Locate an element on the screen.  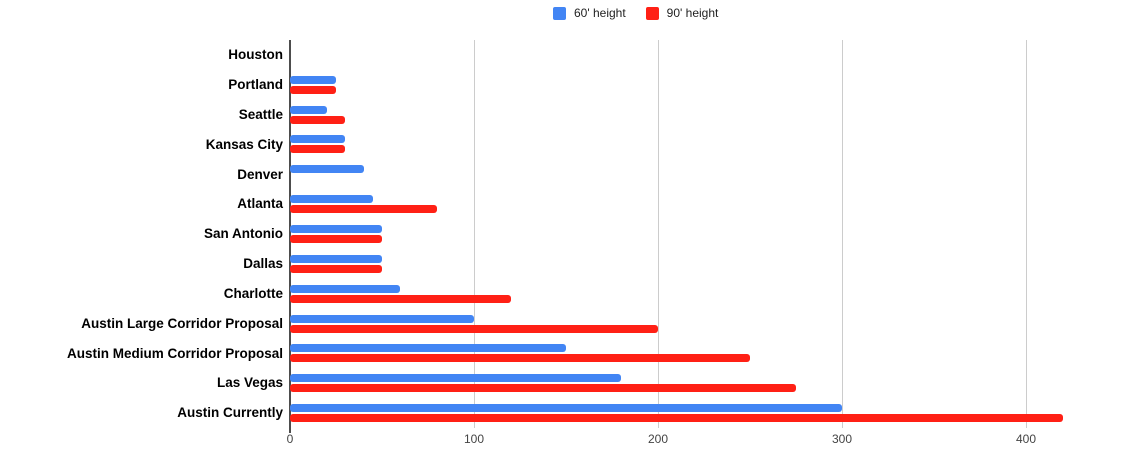
chart-row: Austin Medium Corridor Proposal is located at coordinates (564, 353).